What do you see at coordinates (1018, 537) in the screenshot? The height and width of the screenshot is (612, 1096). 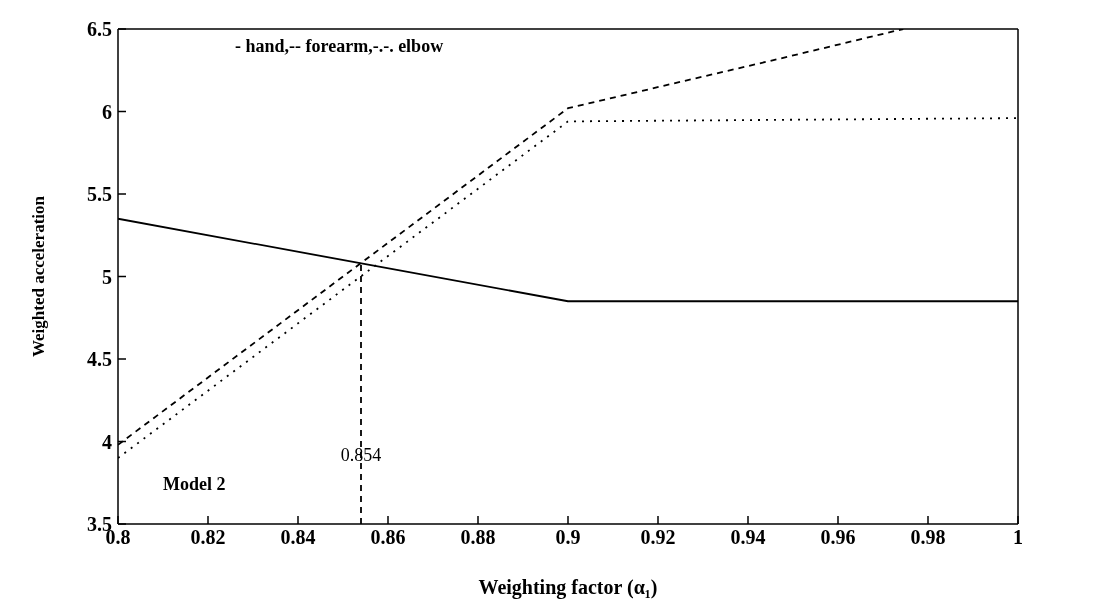 I see `x-tick-label: 1` at bounding box center [1018, 537].